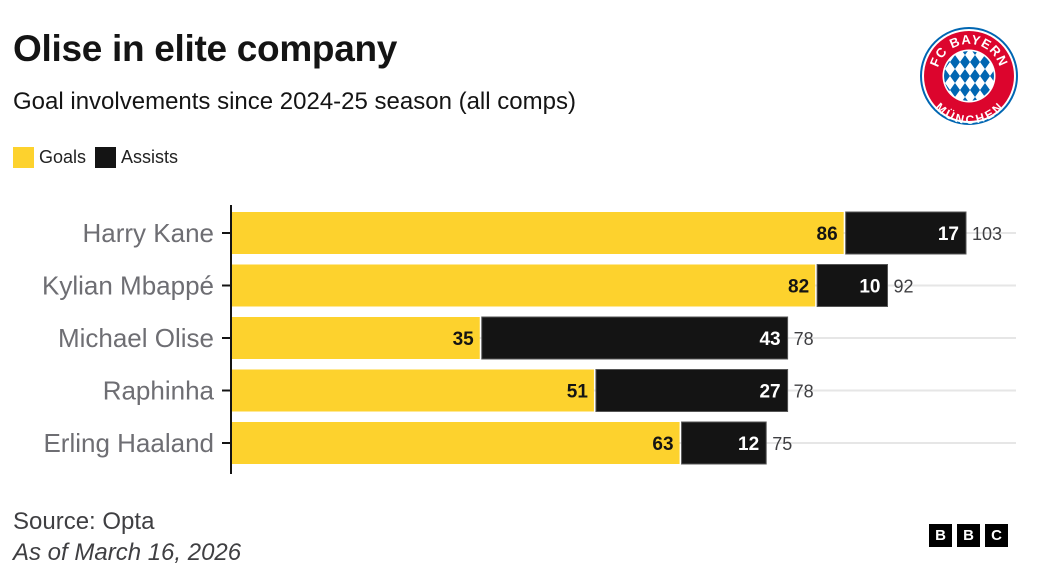  What do you see at coordinates (869, 287) in the screenshot?
I see `data-label-assists: 10` at bounding box center [869, 287].